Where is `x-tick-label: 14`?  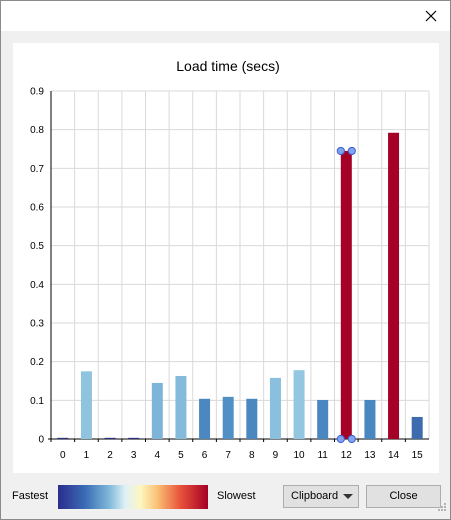 x-tick-label: 14 is located at coordinates (394, 455).